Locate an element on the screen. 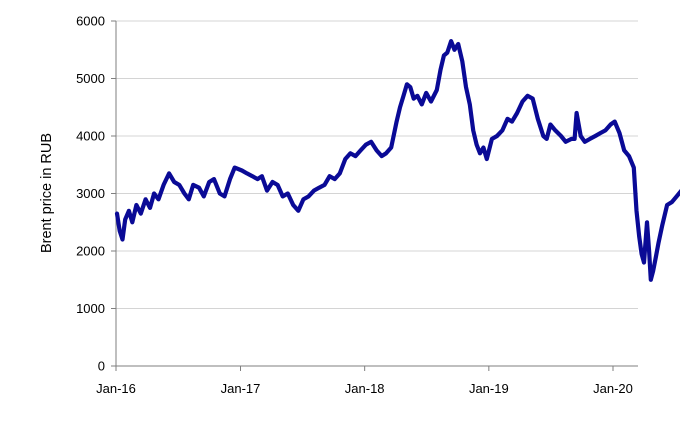 Image resolution: width=680 pixels, height=425 pixels. y-tick-label: 5000 is located at coordinates (90, 78).